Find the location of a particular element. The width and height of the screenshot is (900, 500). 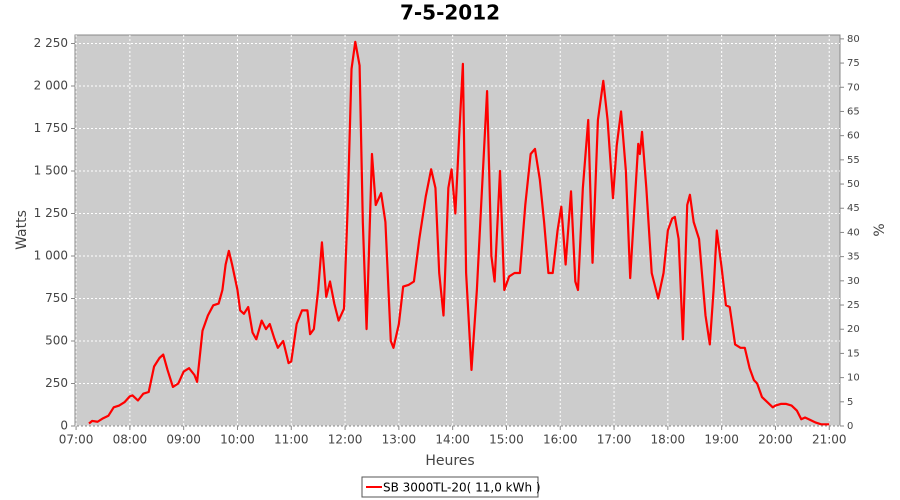

y2-tick-label: 40 is located at coordinates (853, 232).